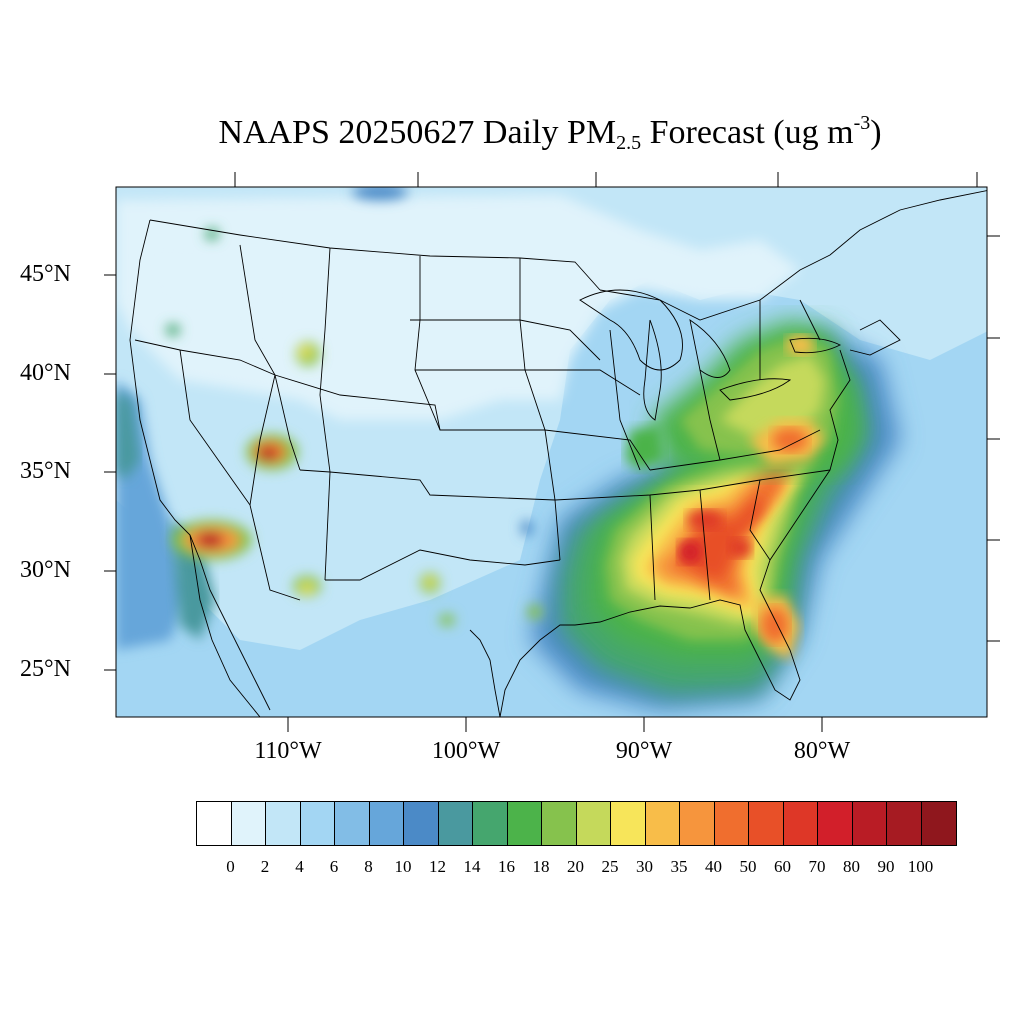  Describe the element at coordinates (299, 866) in the screenshot. I see `legend-label: 4` at that location.